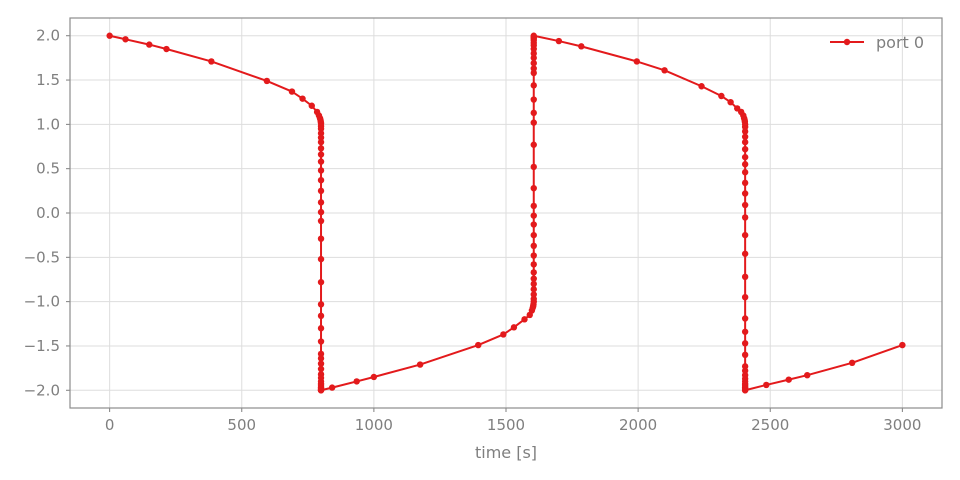 Image resolution: width=960 pixels, height=480 pixels. I want to click on x-axis-label: time [s], so click(506, 452).